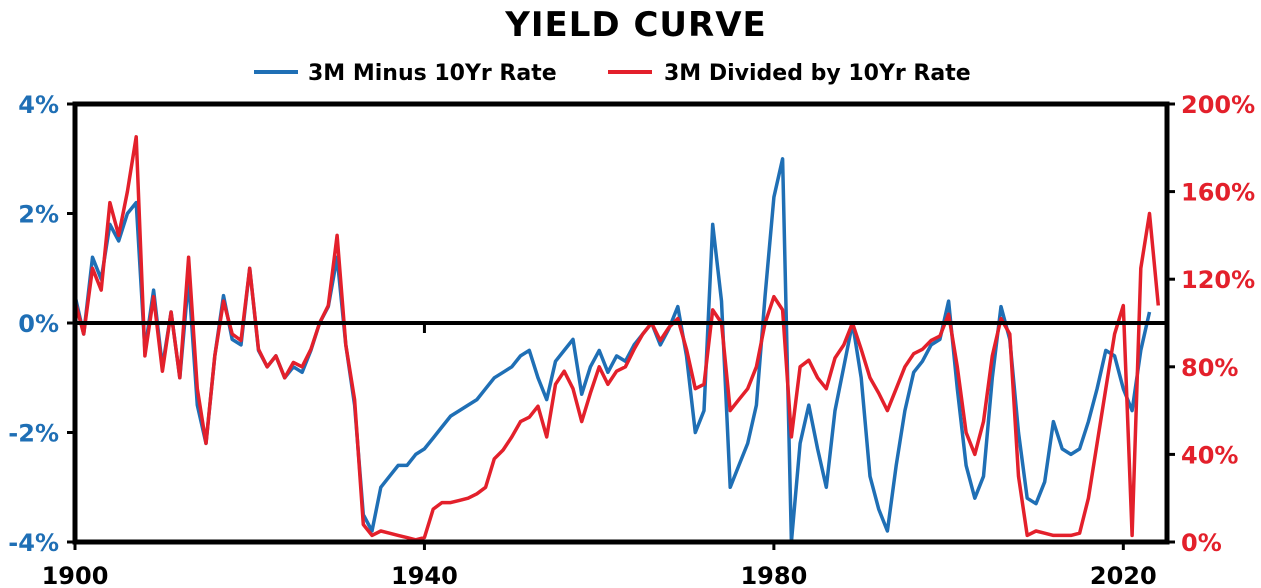 The width and height of the screenshot is (1261, 588). What do you see at coordinates (38, 324) in the screenshot?
I see `y-left-tick-label: 0%` at bounding box center [38, 324].